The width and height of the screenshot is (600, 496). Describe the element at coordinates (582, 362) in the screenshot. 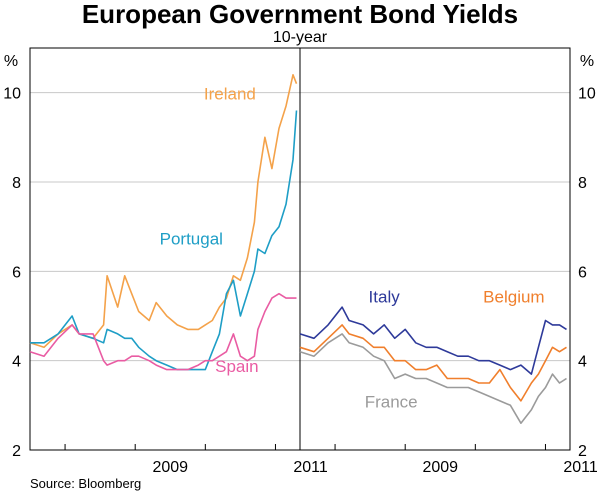

I see `y-tick-right-4: 4` at that location.